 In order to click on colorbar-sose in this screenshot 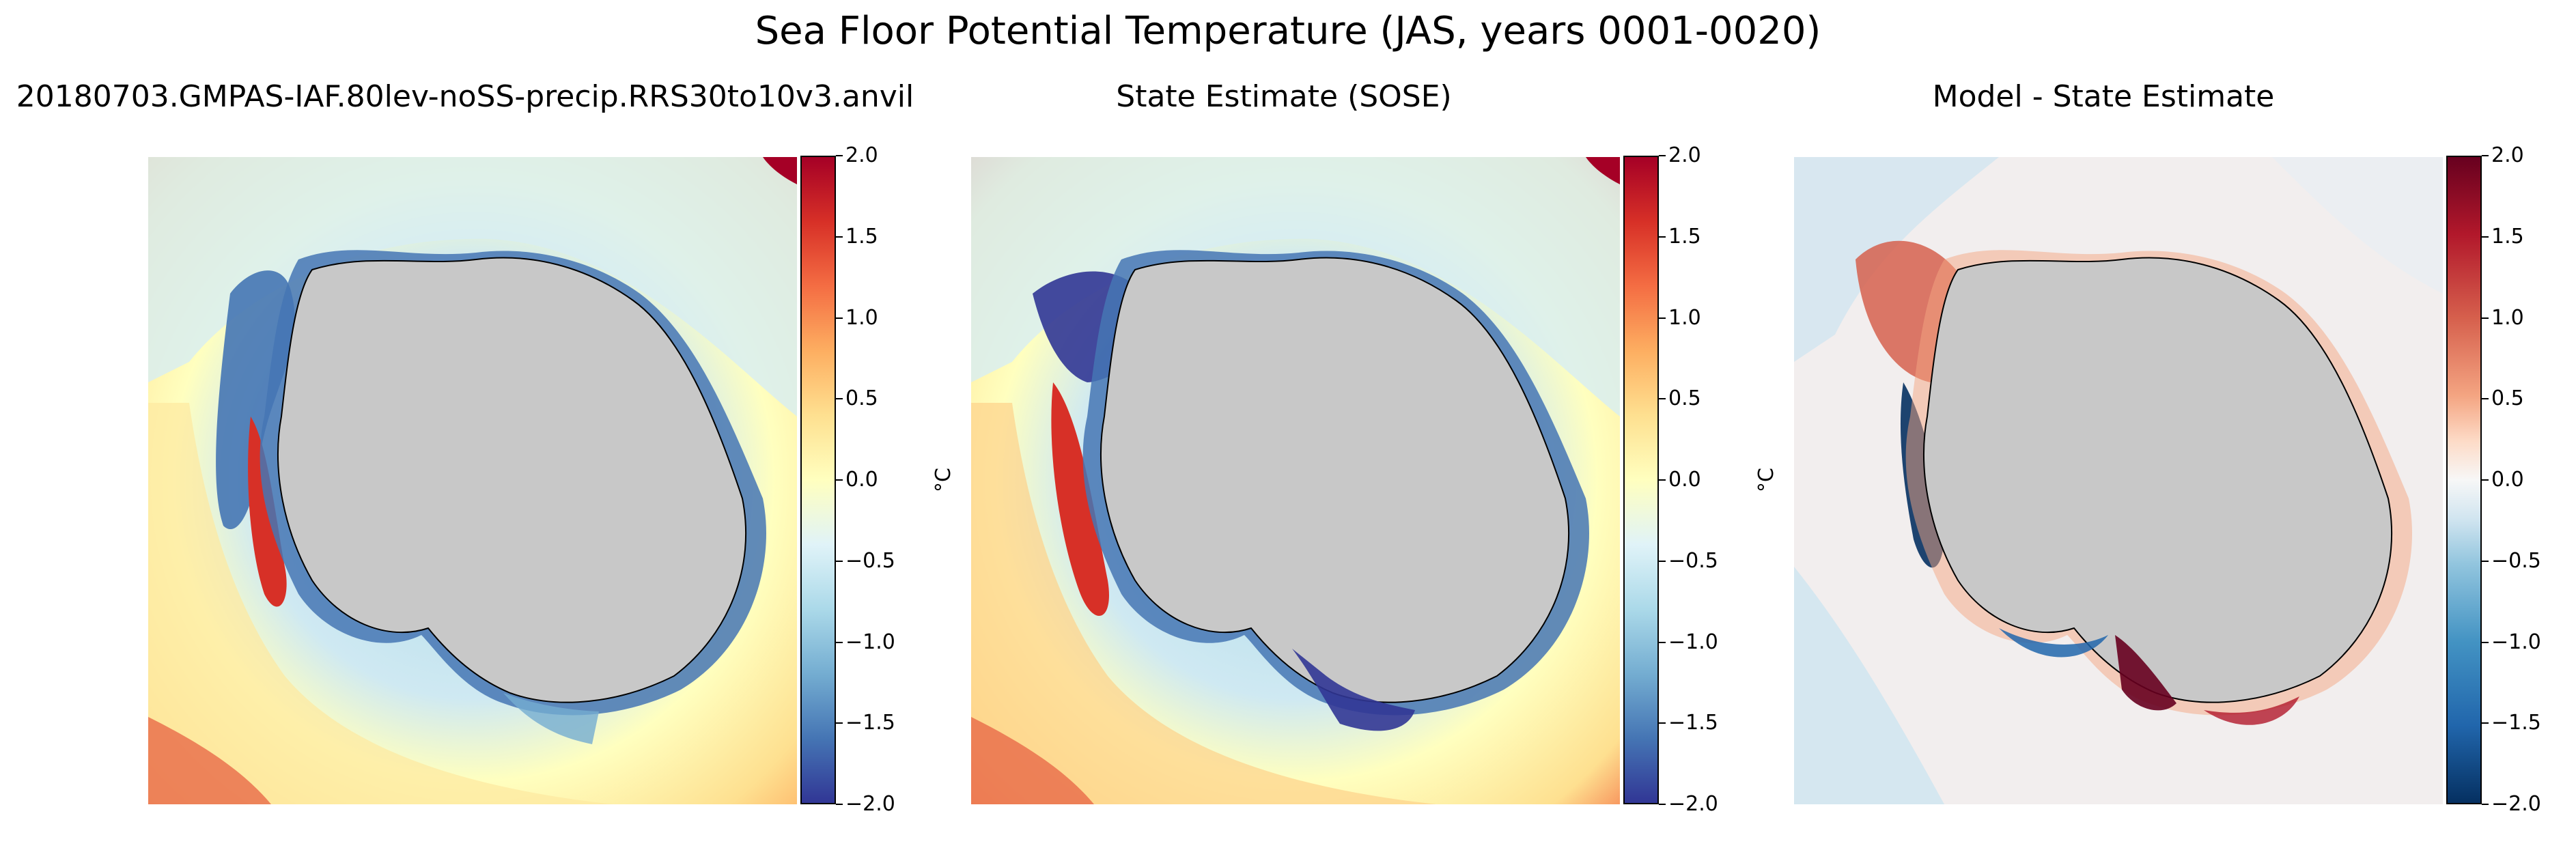, I will do `click(1641, 480)`.